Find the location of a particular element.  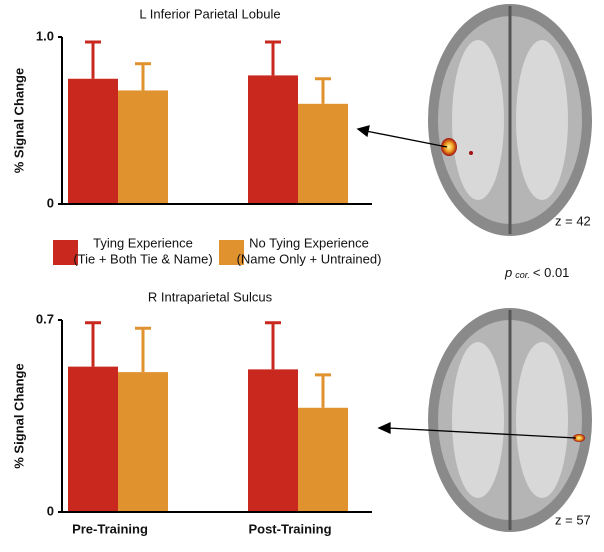

y-tick-label: 0.7 is located at coordinates (45, 318).